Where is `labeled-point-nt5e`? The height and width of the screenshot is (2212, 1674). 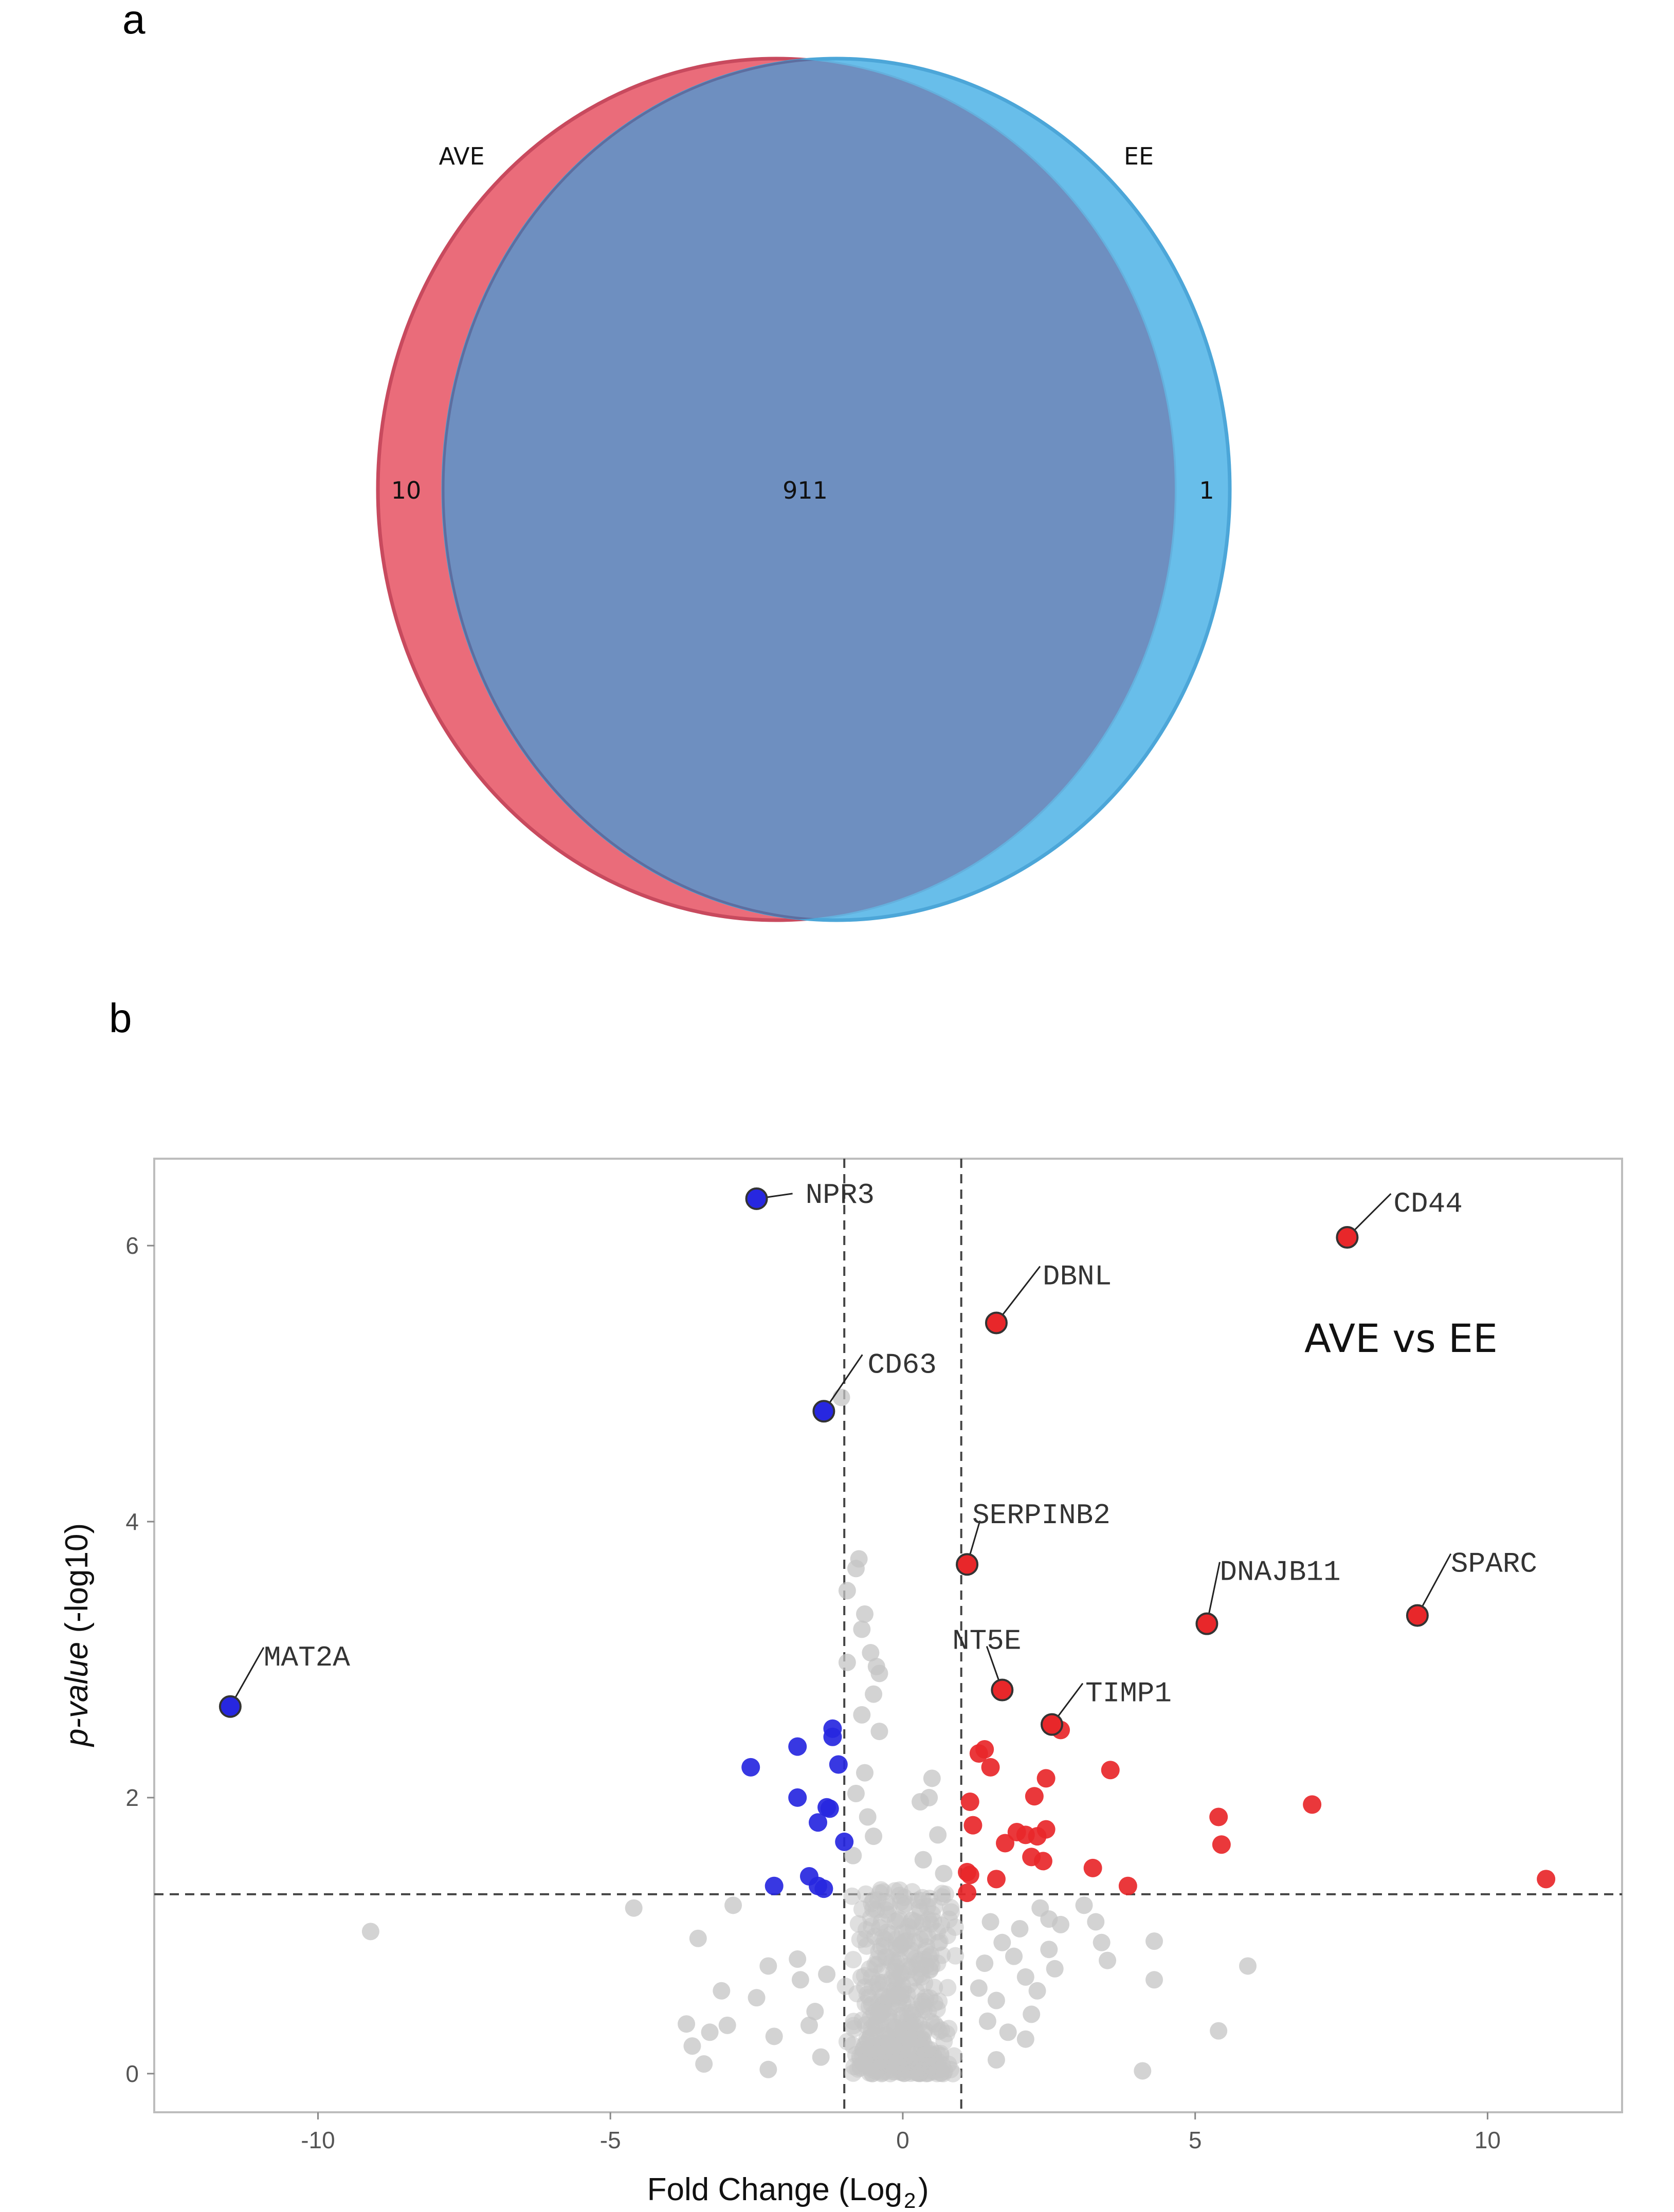
labeled-point-nt5e is located at coordinates (1003, 1690).